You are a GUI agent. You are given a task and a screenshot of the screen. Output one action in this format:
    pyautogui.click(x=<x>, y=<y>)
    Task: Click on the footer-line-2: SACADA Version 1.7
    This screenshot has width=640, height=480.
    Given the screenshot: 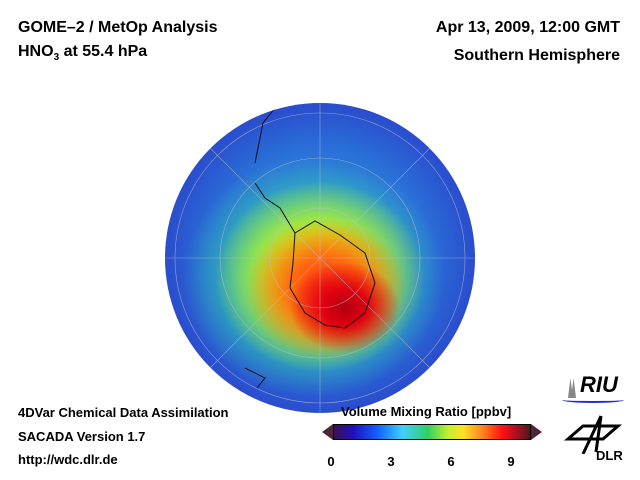 What is the action you would take?
    pyautogui.click(x=82, y=436)
    